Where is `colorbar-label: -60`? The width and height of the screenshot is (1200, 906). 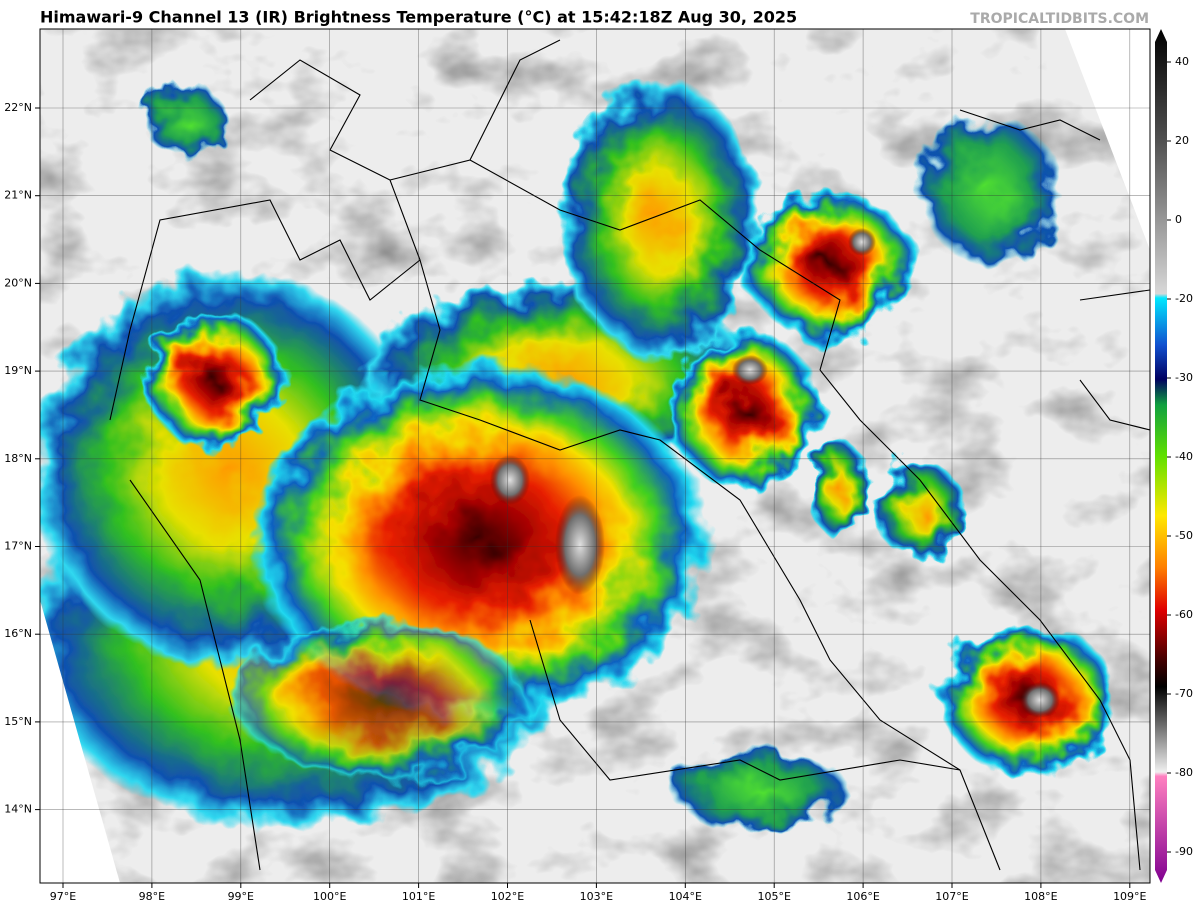
colorbar-label: -60 is located at coordinates (1184, 614).